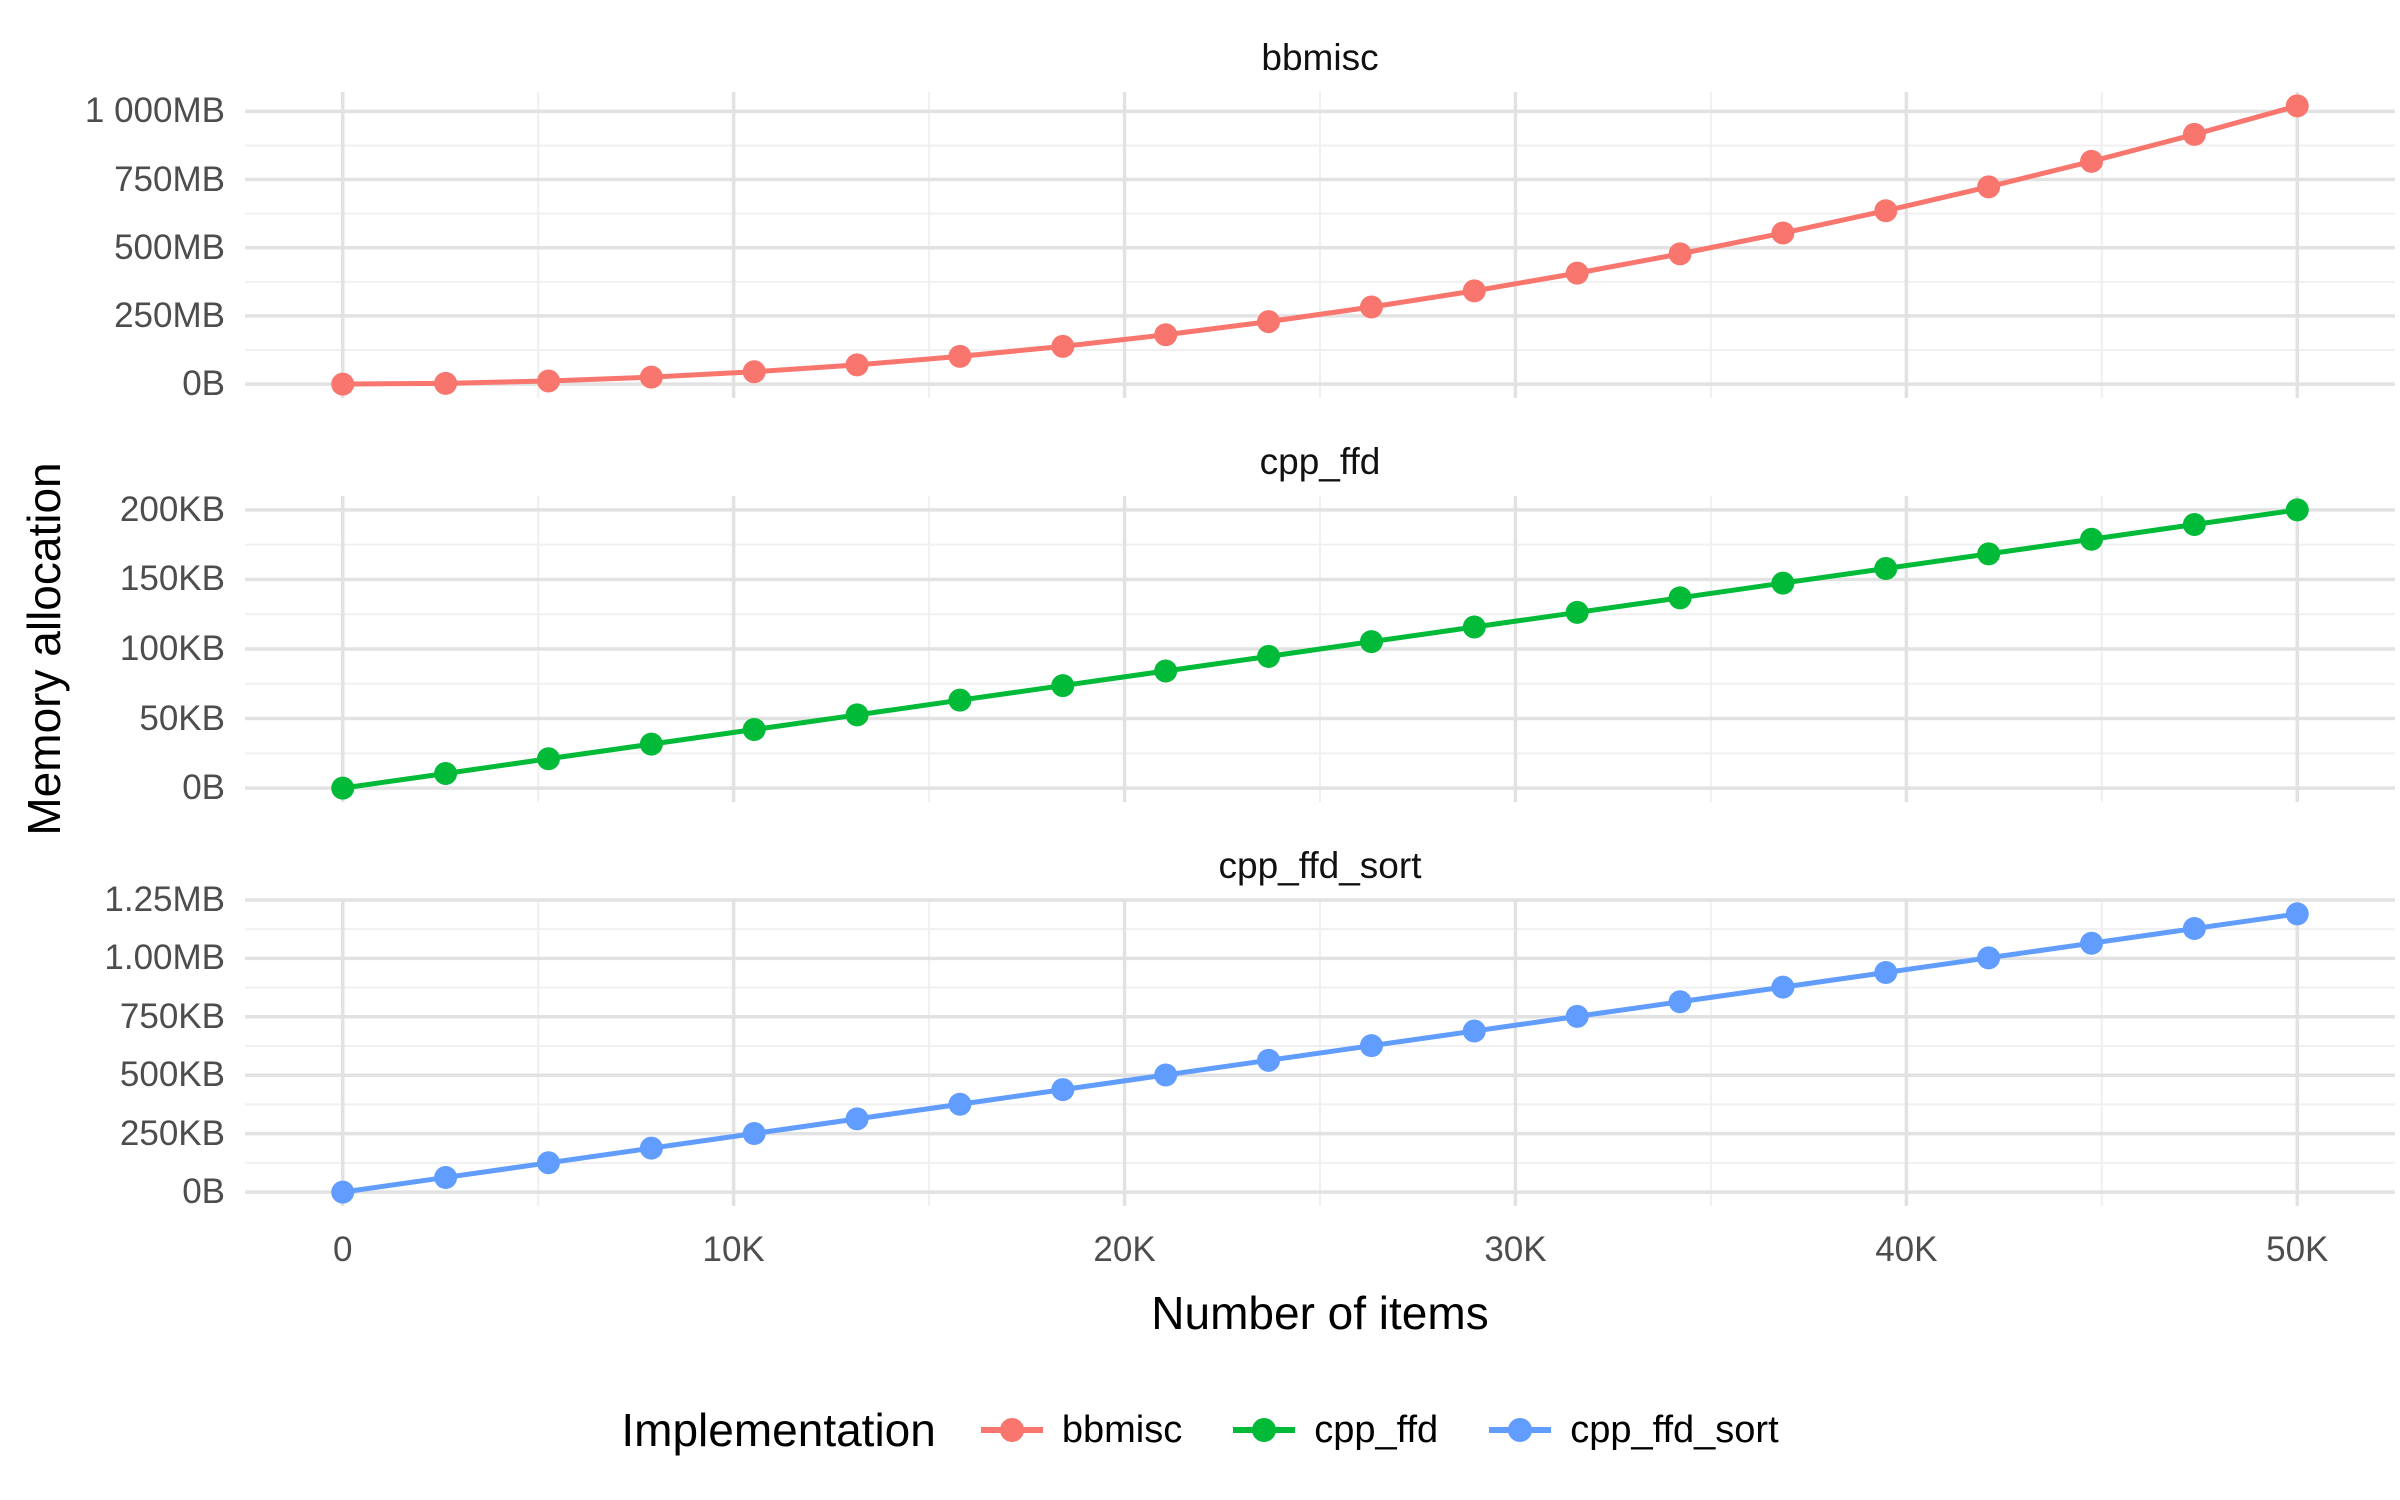  What do you see at coordinates (169, 247) in the screenshot?
I see `y-tick-label: 500MB` at bounding box center [169, 247].